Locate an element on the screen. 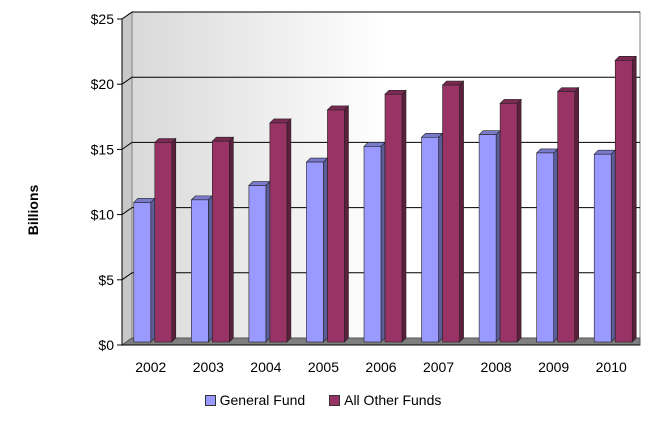 The height and width of the screenshot is (426, 646). legend-label-general-fund: General Fund is located at coordinates (262, 400).